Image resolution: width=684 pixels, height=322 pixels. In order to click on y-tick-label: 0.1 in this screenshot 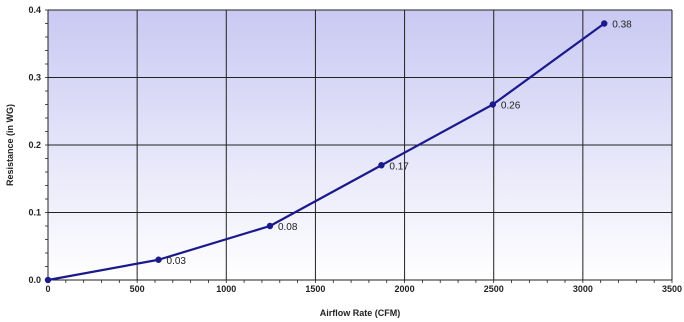, I will do `click(34, 213)`.